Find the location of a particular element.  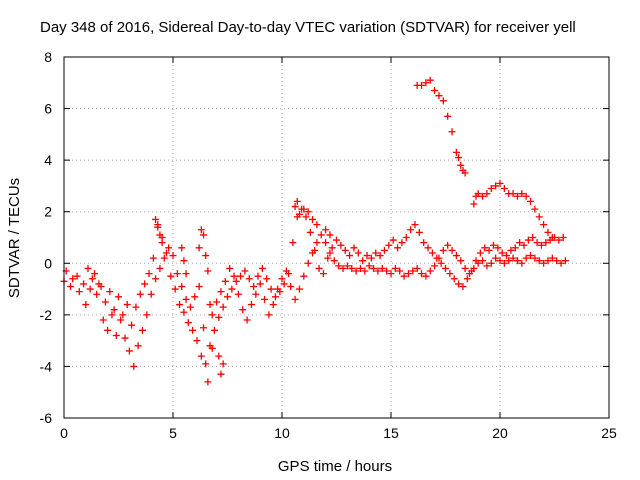

y-tick-label: -6 is located at coordinates (46, 418).